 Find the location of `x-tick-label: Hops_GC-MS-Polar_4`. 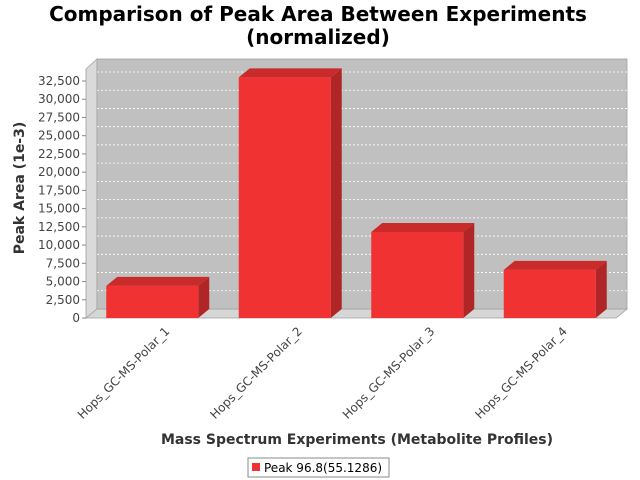

x-tick-label: Hops_GC-MS-Polar_4 is located at coordinates (521, 373).